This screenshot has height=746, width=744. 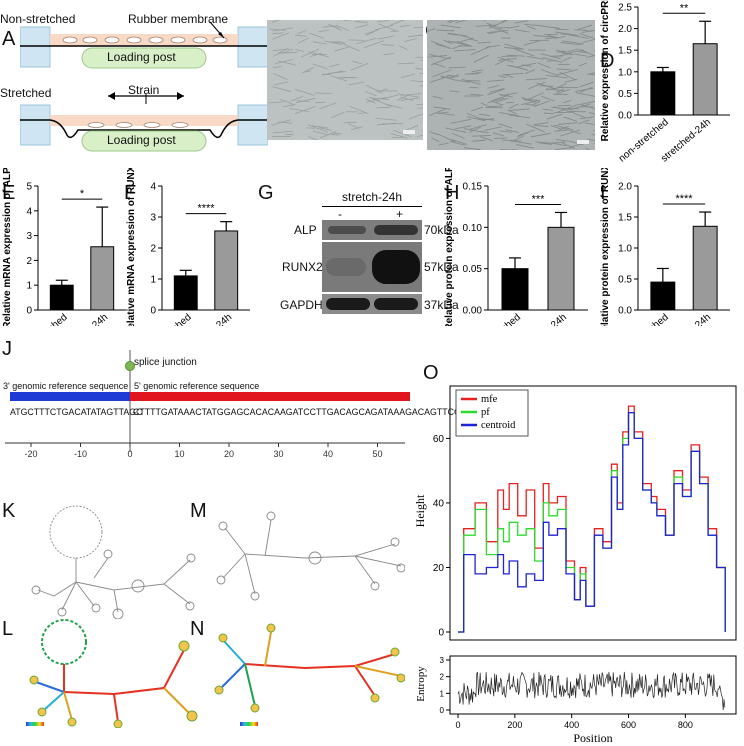 What do you see at coordinates (340, 214) in the screenshot?
I see `wb-minus: -` at bounding box center [340, 214].